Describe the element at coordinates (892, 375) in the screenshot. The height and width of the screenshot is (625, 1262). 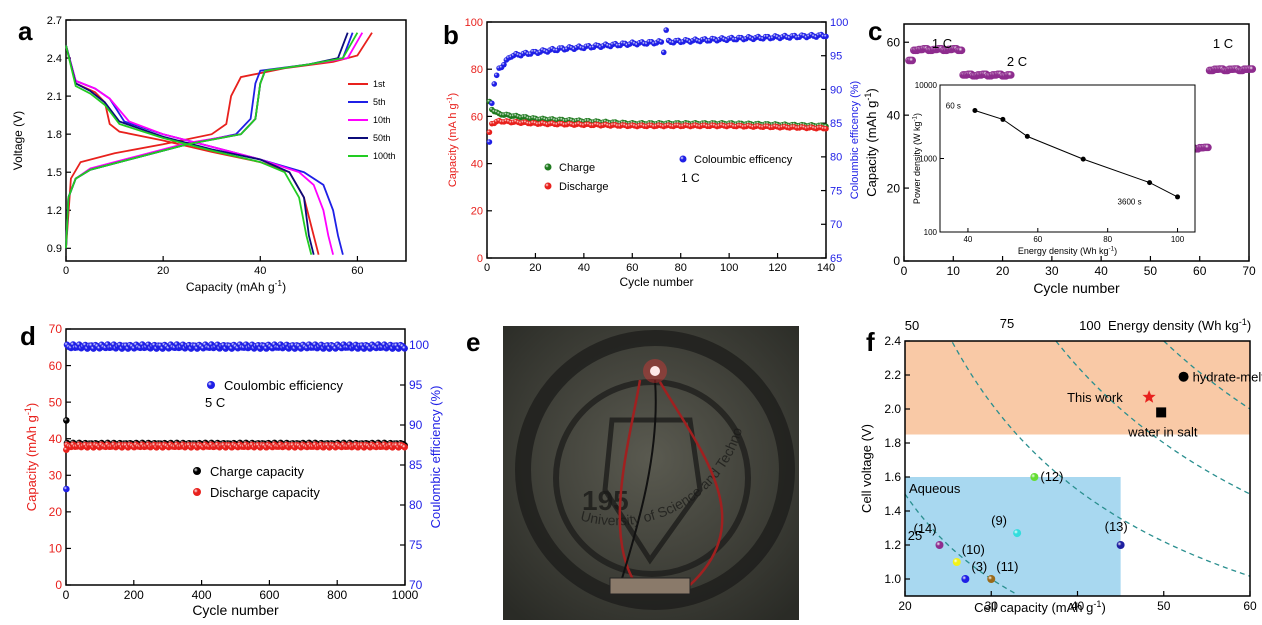
I see `y-tick-label: 2.2` at that location.